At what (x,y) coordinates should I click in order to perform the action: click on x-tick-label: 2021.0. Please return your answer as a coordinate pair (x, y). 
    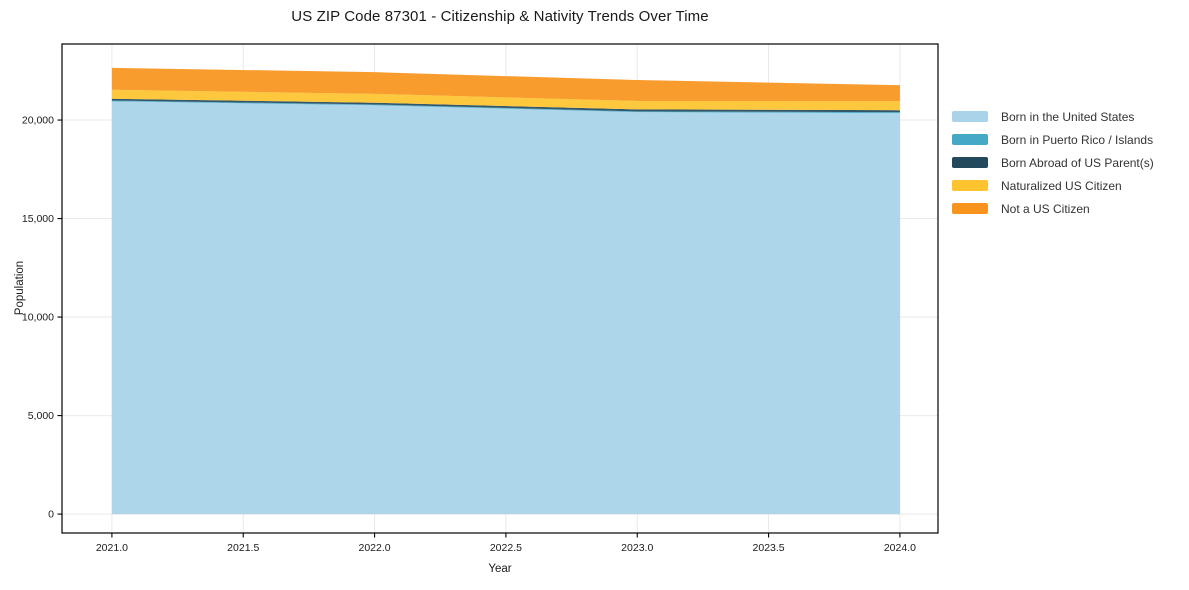
    Looking at the image, I should click on (112, 548).